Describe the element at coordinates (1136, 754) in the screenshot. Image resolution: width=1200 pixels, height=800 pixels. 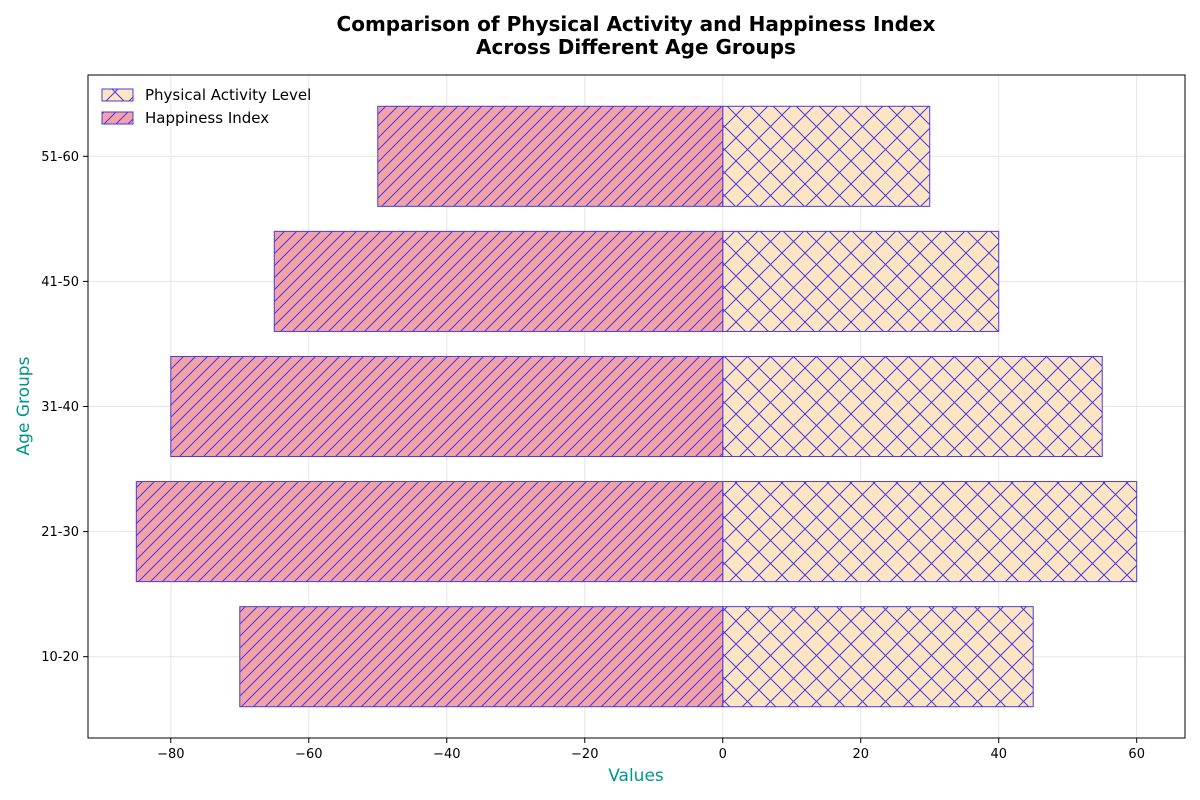
I see `x-tick-label: 60` at that location.